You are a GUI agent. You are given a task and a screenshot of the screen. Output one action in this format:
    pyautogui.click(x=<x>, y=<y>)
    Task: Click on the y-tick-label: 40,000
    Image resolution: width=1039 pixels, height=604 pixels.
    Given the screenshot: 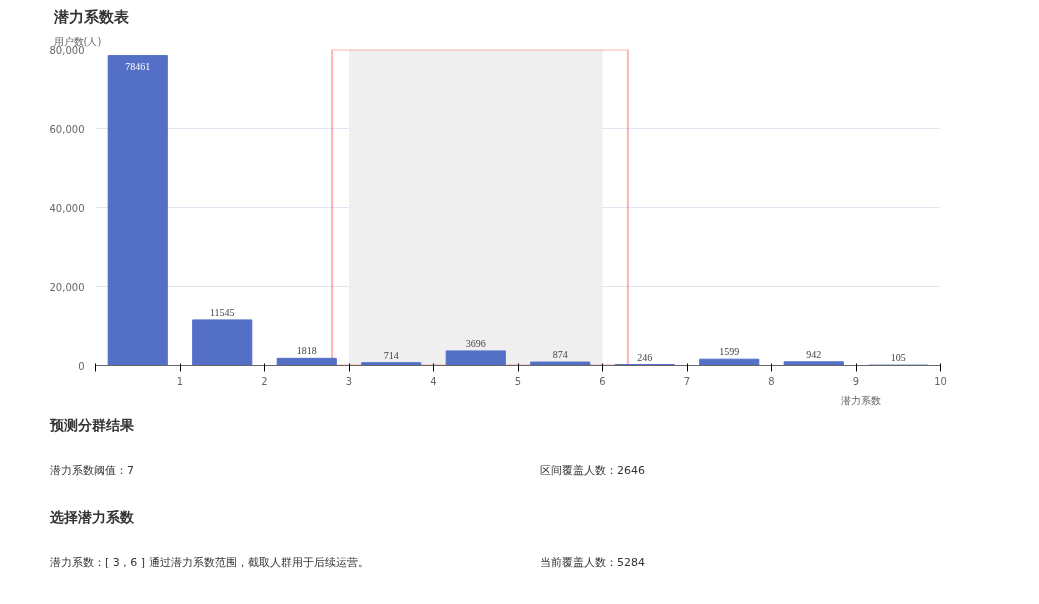 What is the action you would take?
    pyautogui.click(x=67, y=208)
    